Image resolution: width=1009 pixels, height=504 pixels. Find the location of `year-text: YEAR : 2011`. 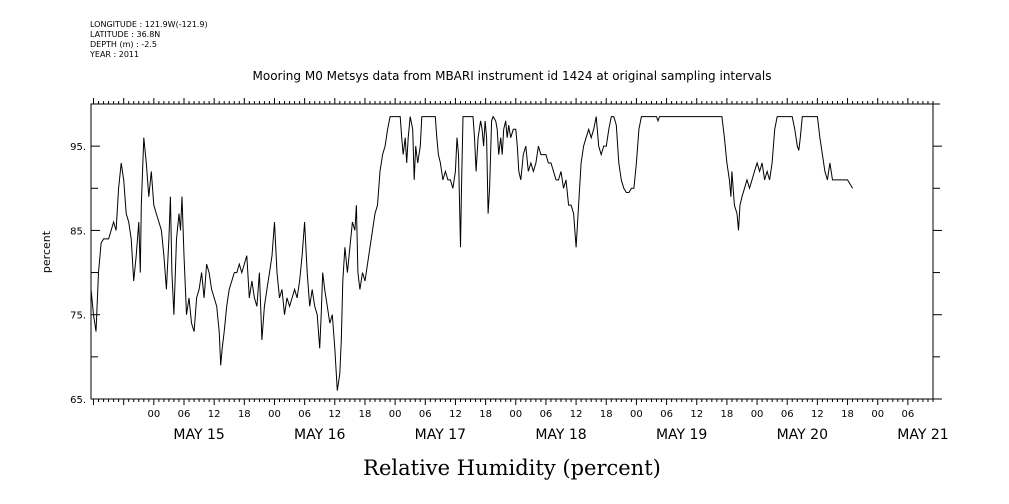

year-text: YEAR : 2011 is located at coordinates (115, 54).